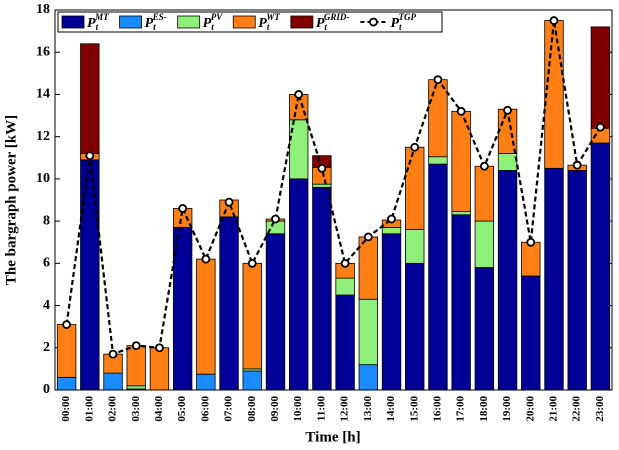 This screenshot has width=619, height=450. I want to click on x-tick-label: 04:00, so click(159, 409).